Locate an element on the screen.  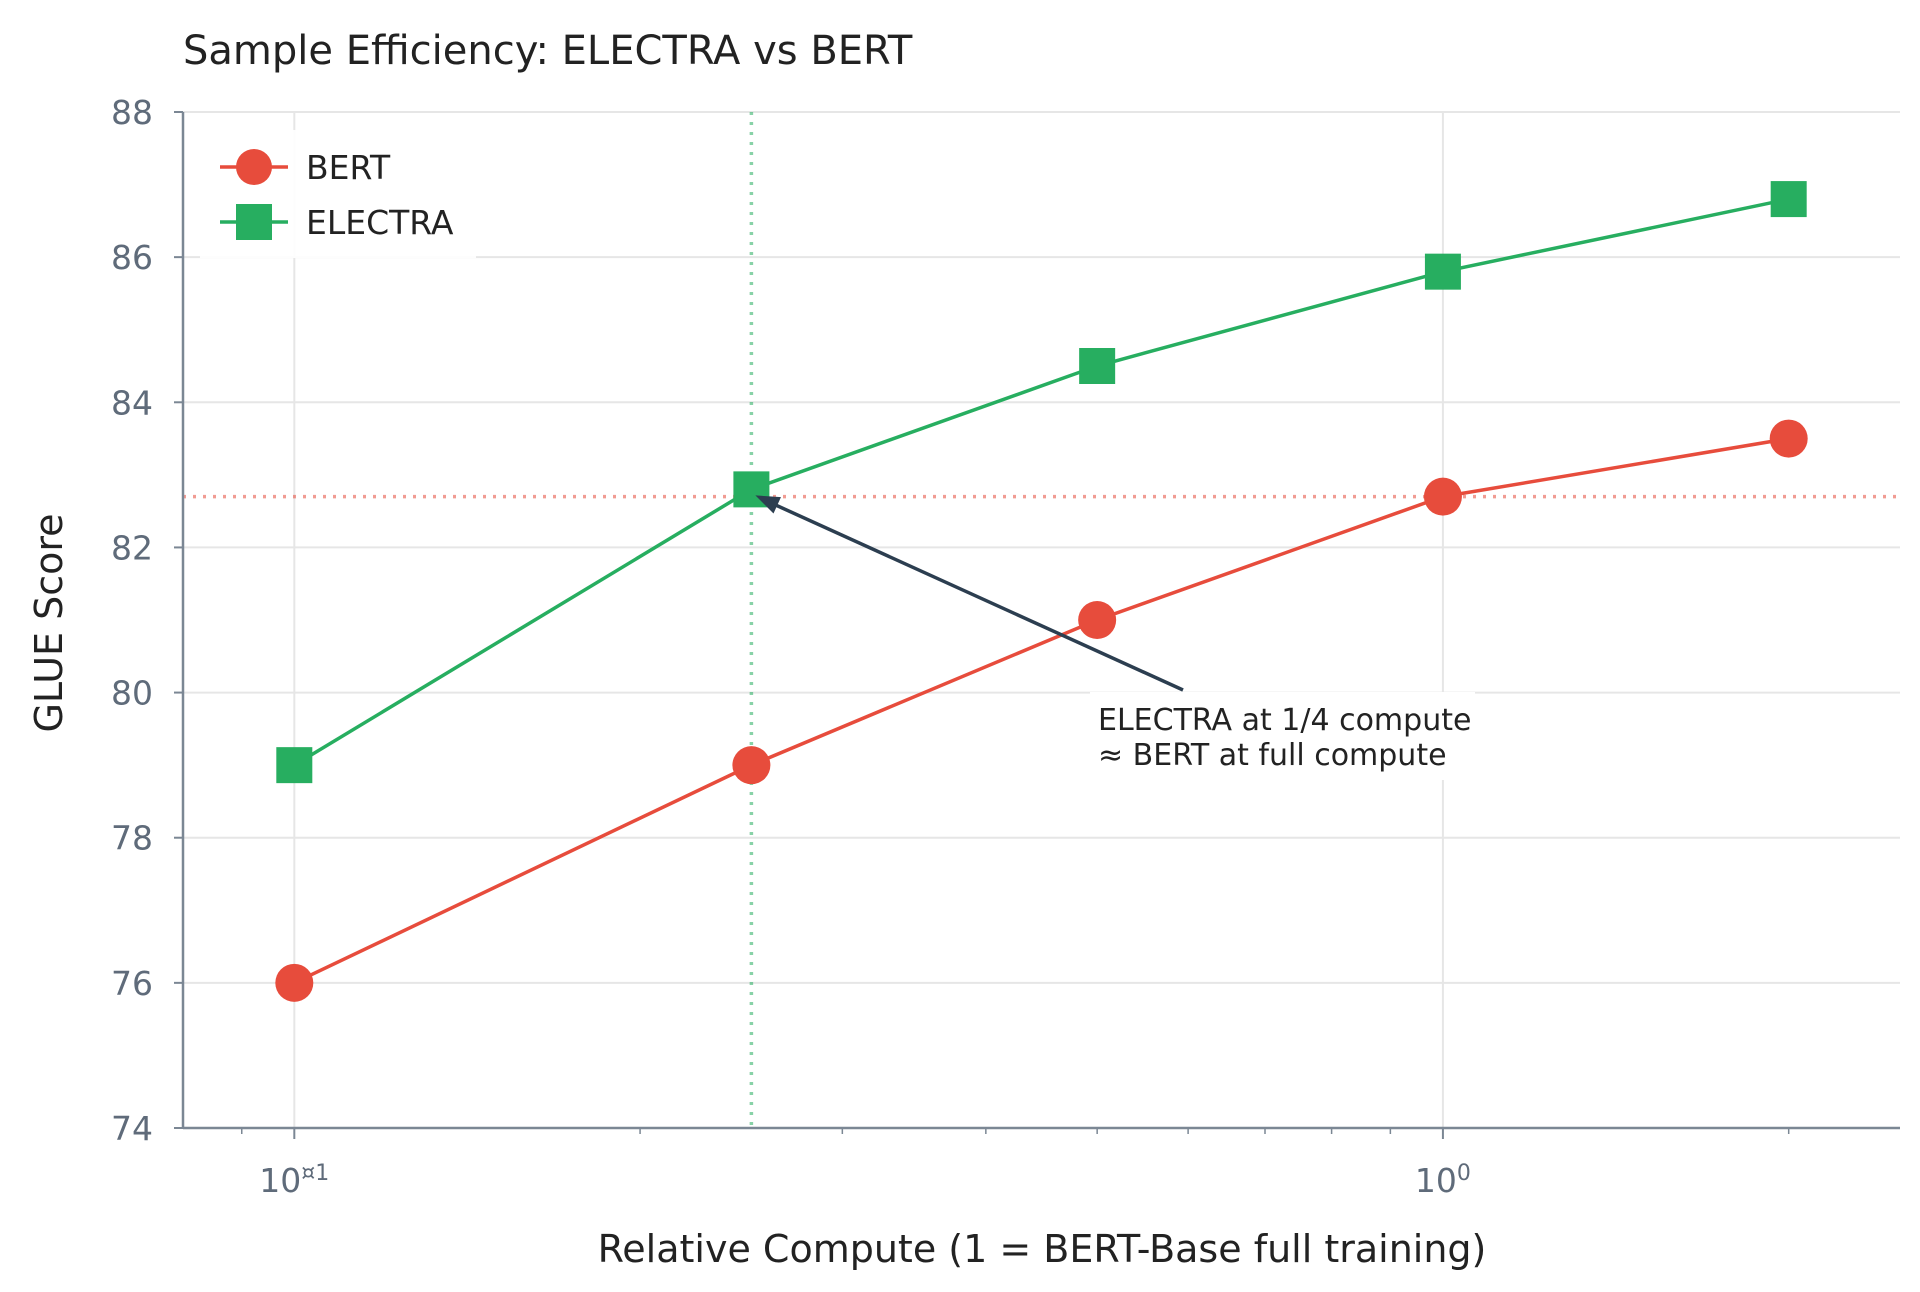
legend-electra-marker is located at coordinates (254, 222).